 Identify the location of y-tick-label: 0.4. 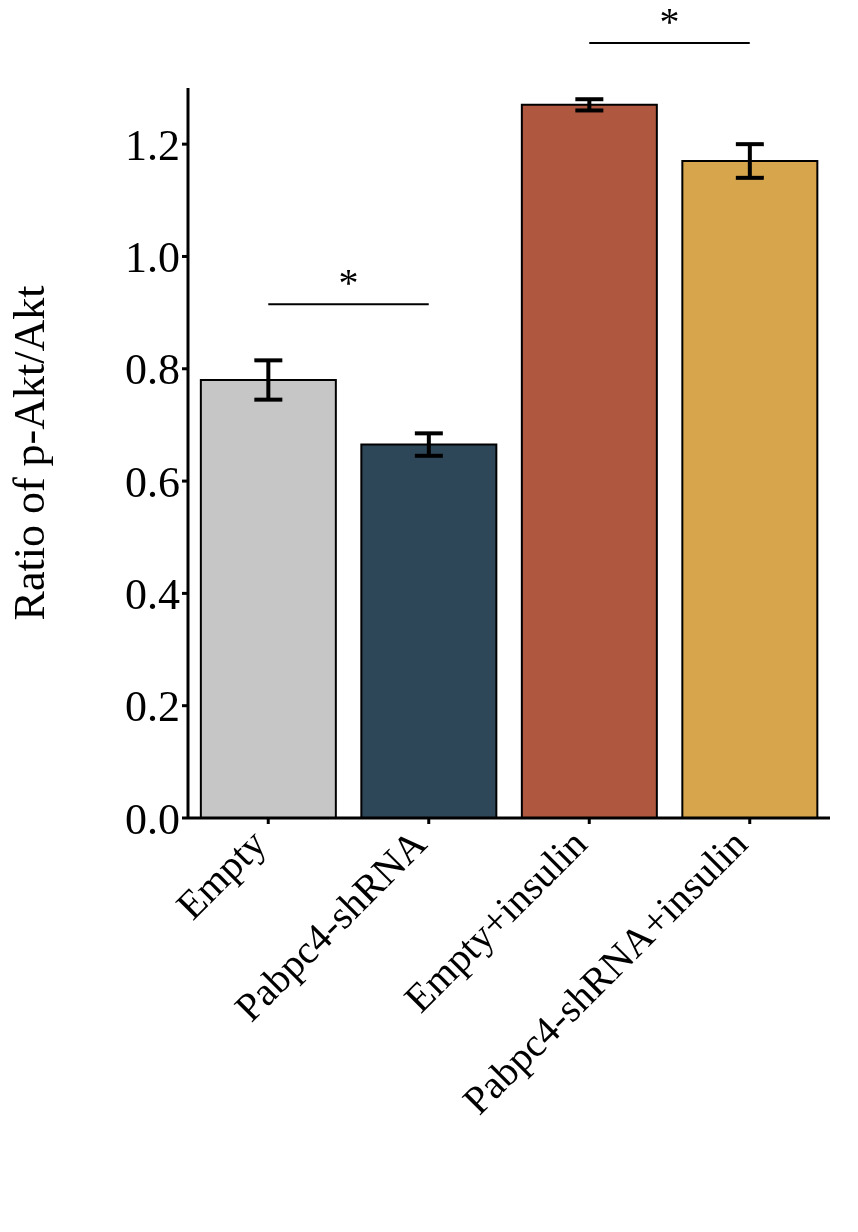
(152, 594).